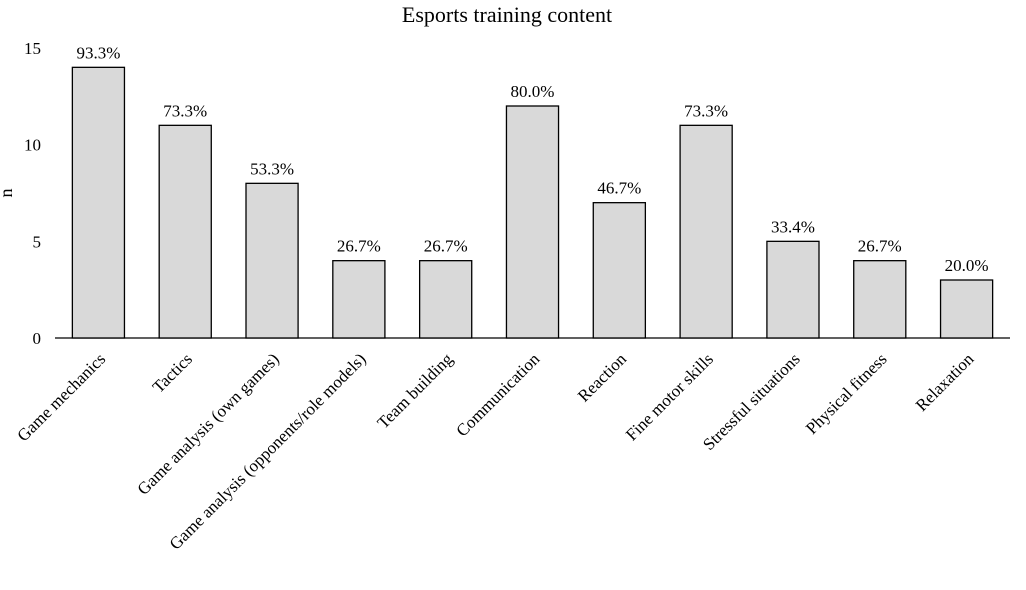  What do you see at coordinates (619, 188) in the screenshot?
I see `data-label: 46.7%` at bounding box center [619, 188].